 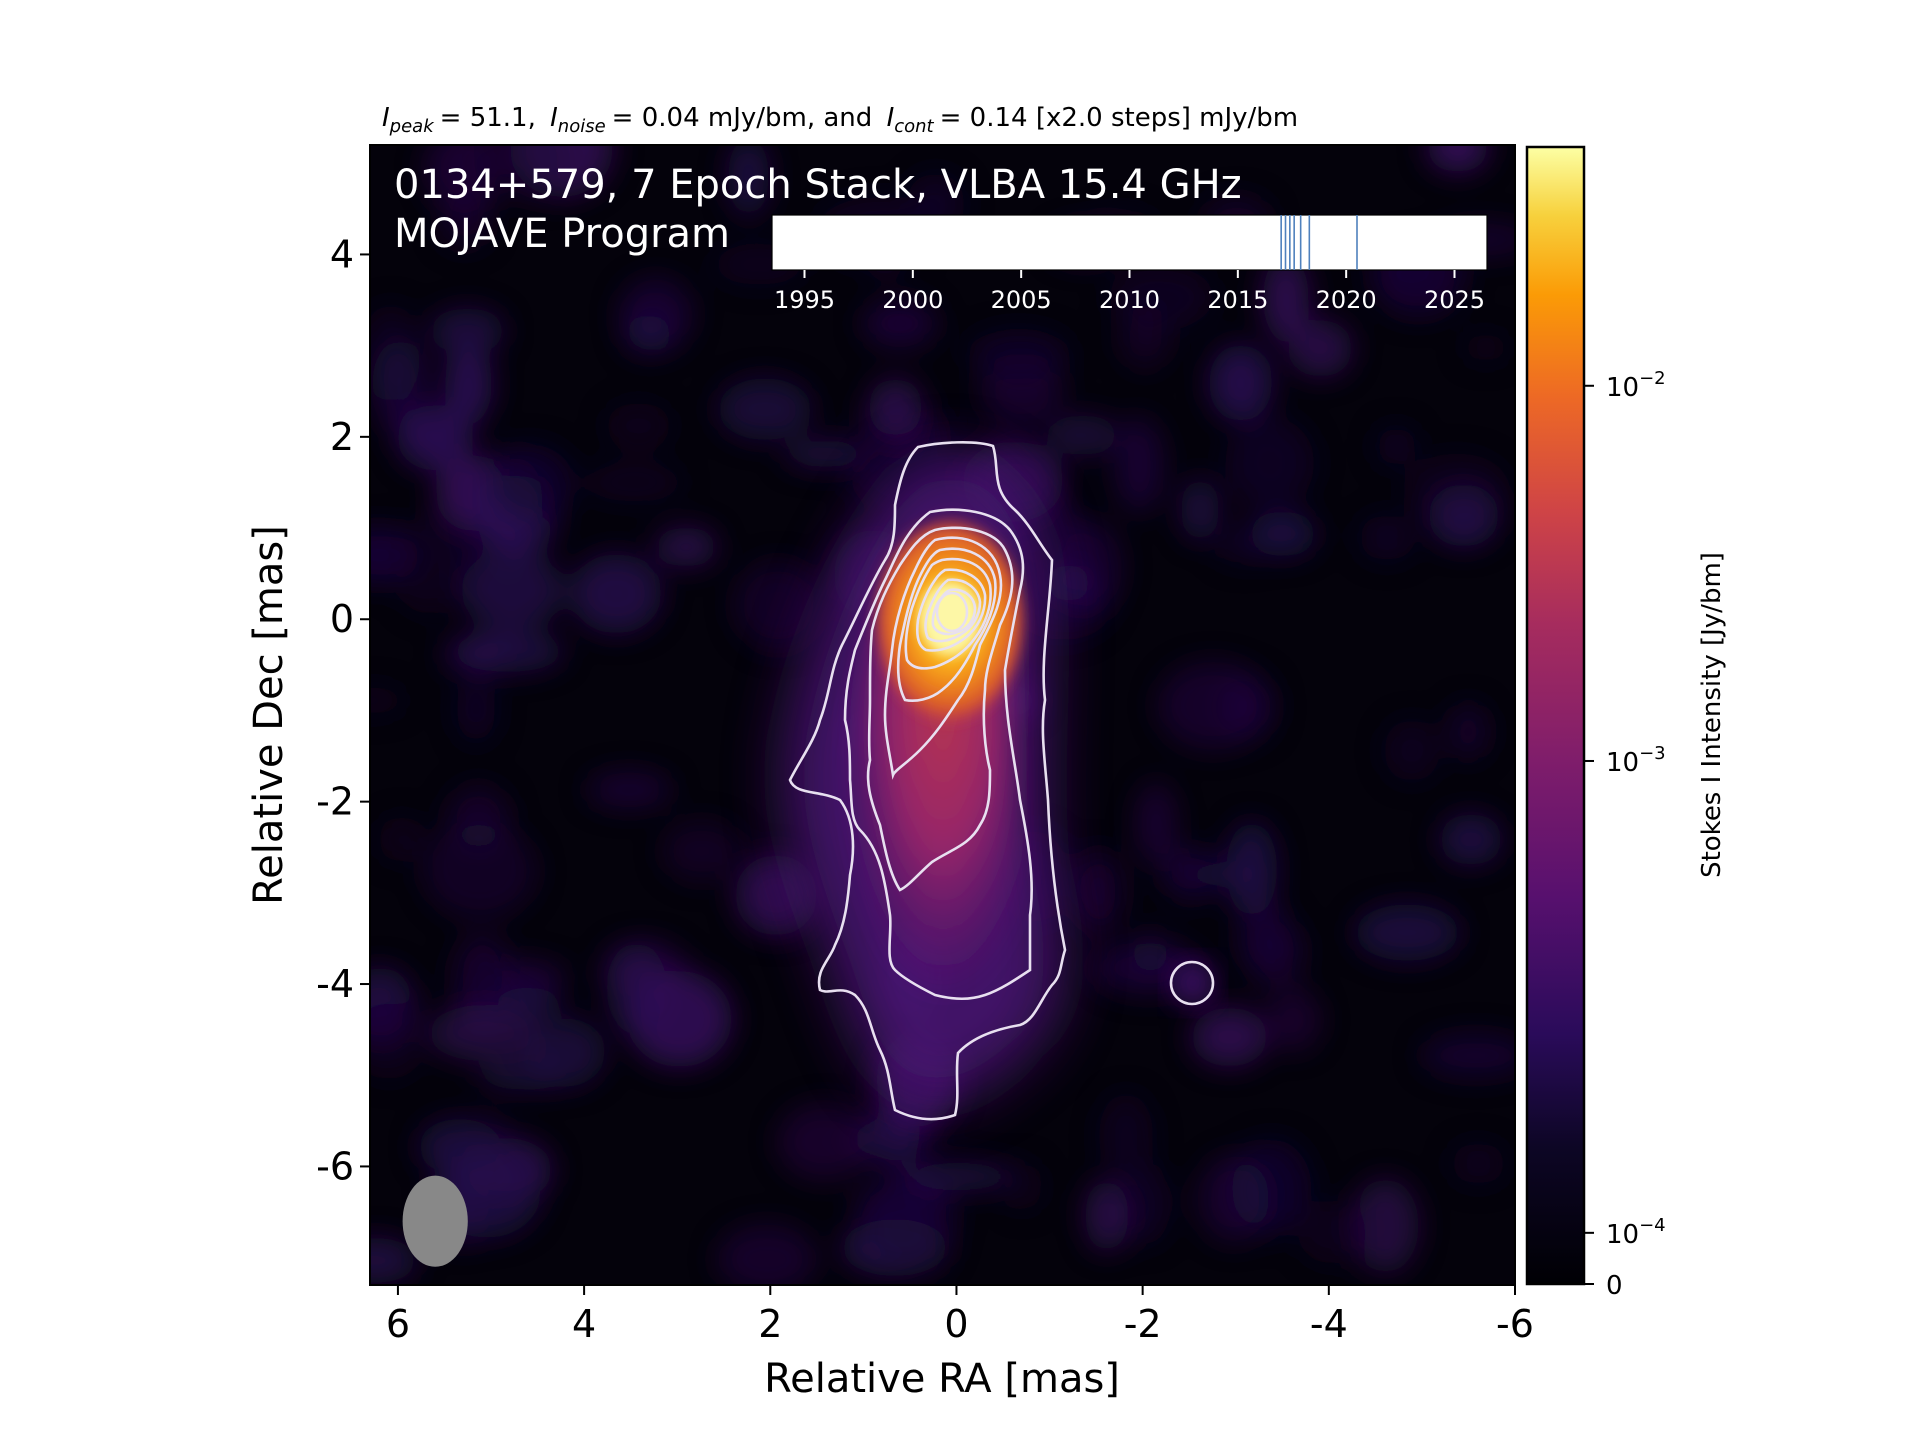 I want to click on colorbar-label: Stokes I Intensity [Jy/bm], so click(x=1712, y=715).